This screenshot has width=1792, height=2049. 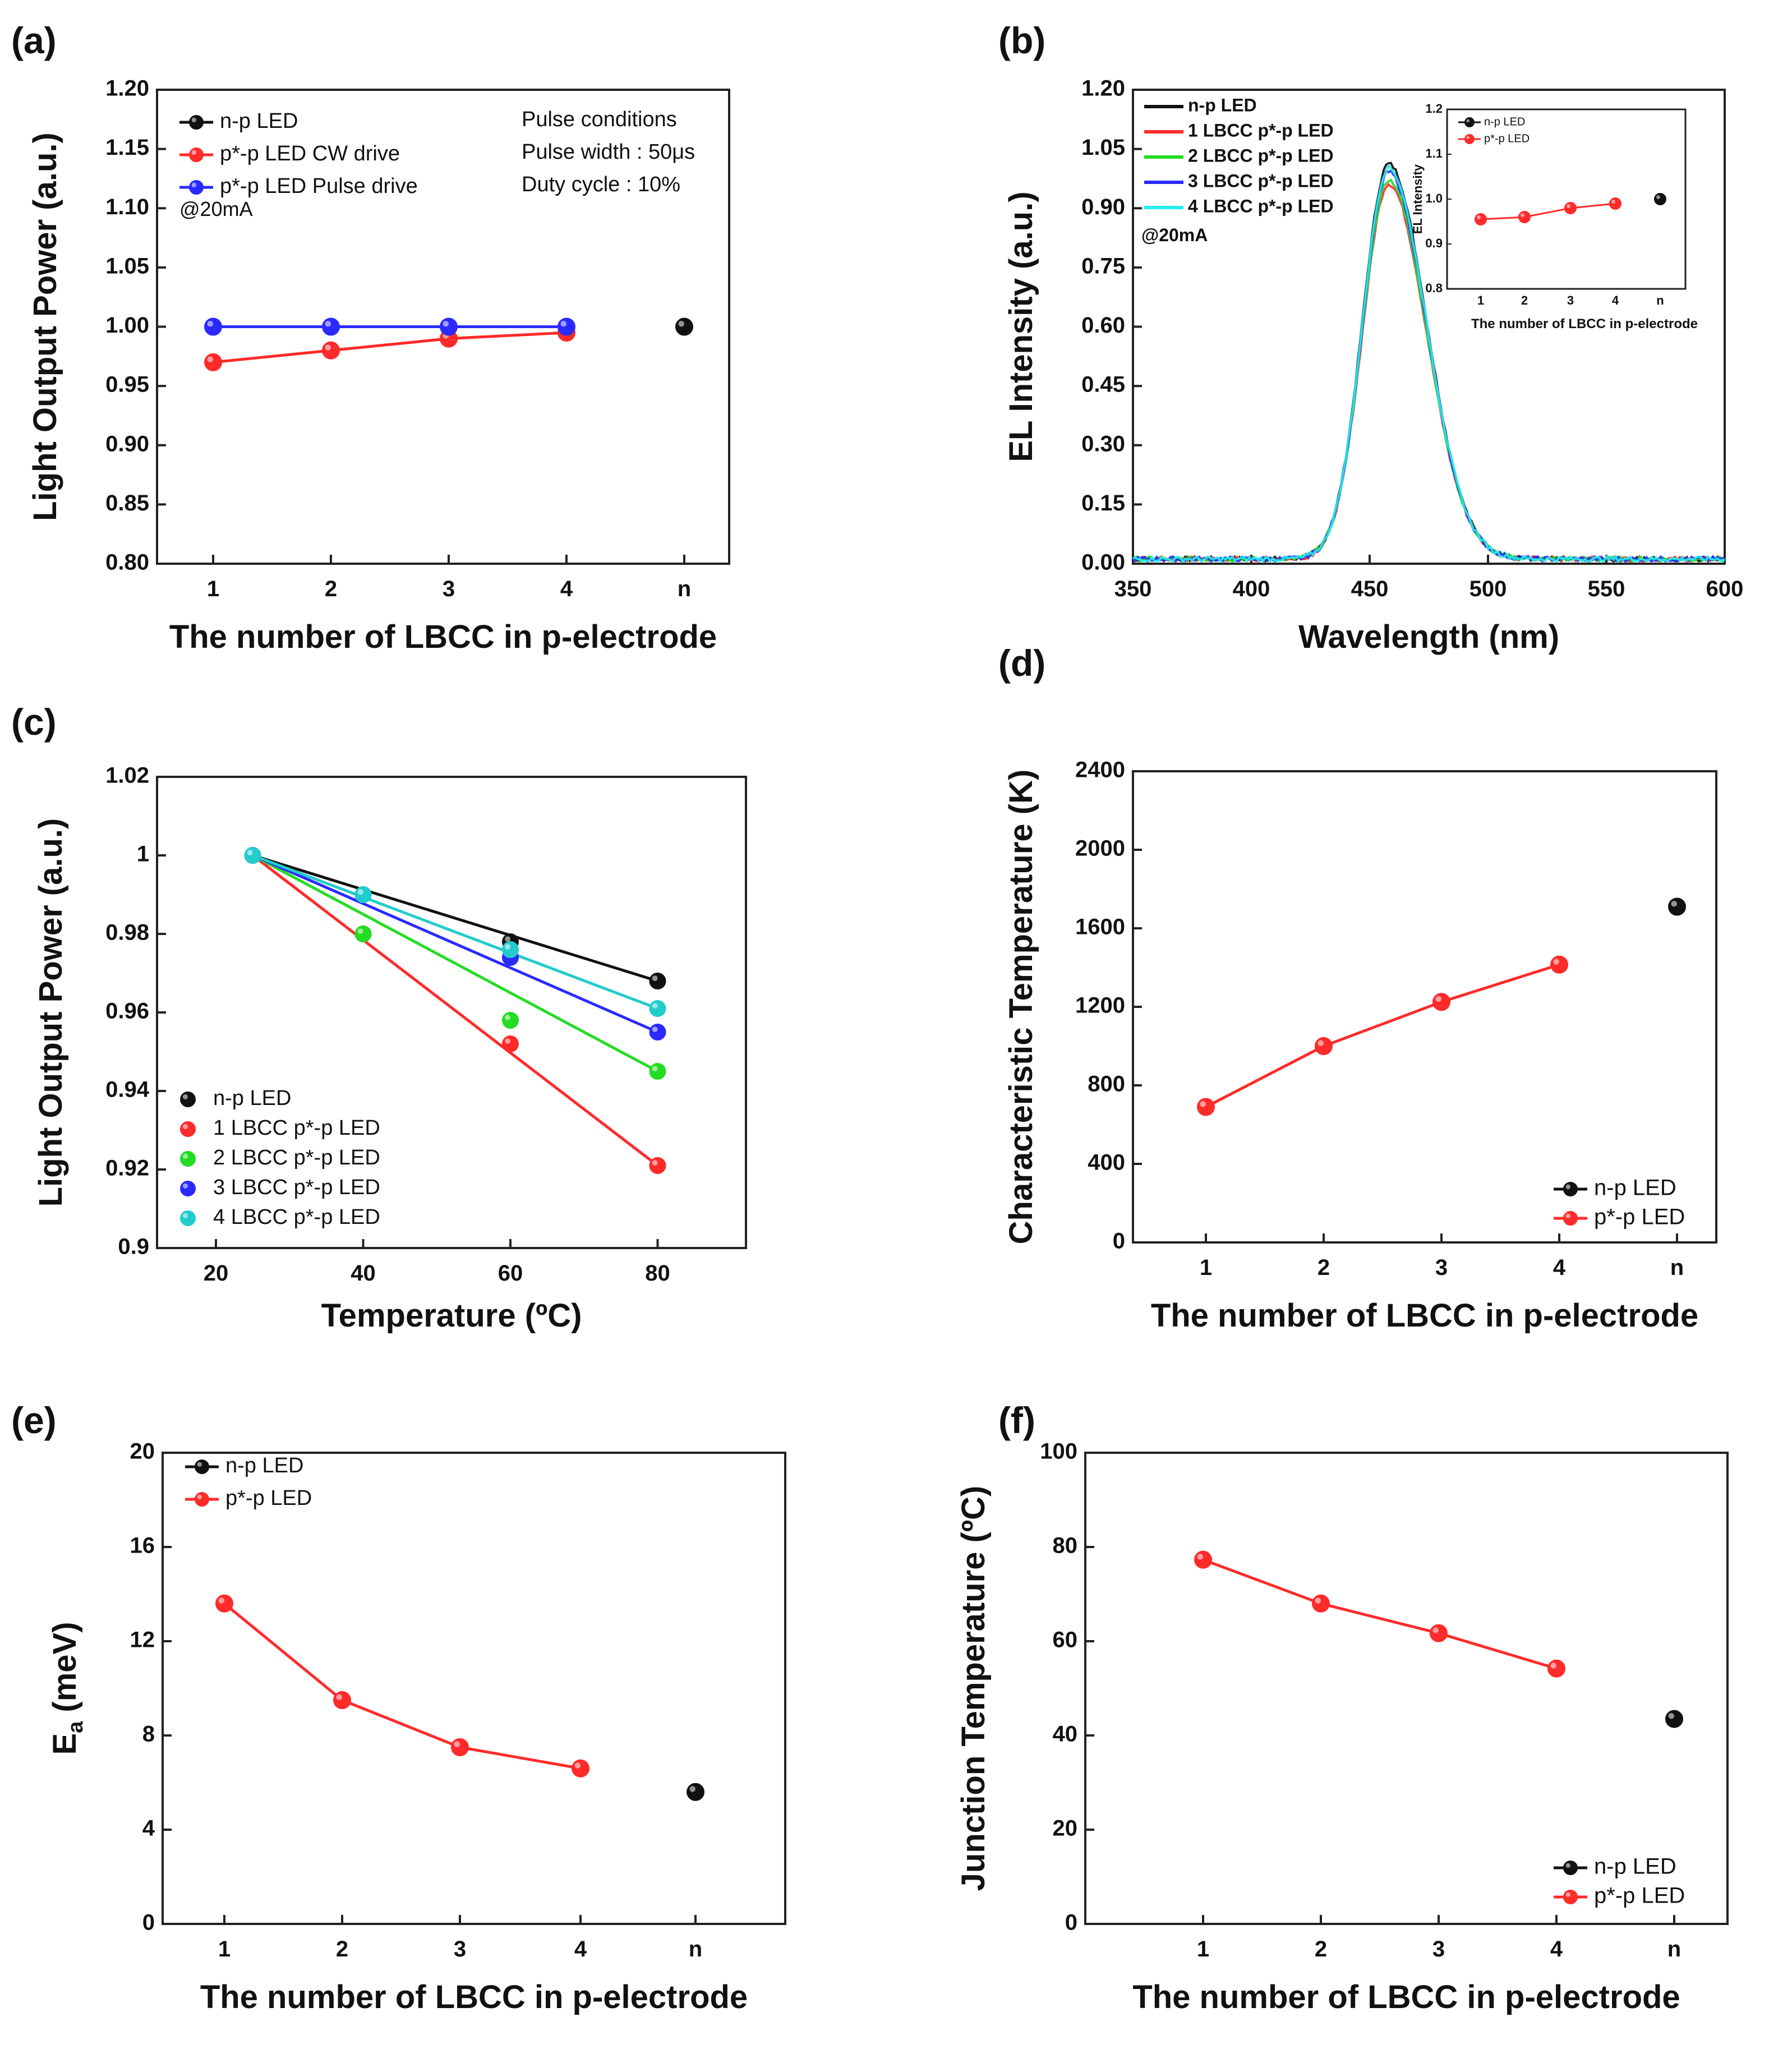 What do you see at coordinates (296, 1217) in the screenshot?
I see `legend-label: 4 LBCC p*-p LED` at bounding box center [296, 1217].